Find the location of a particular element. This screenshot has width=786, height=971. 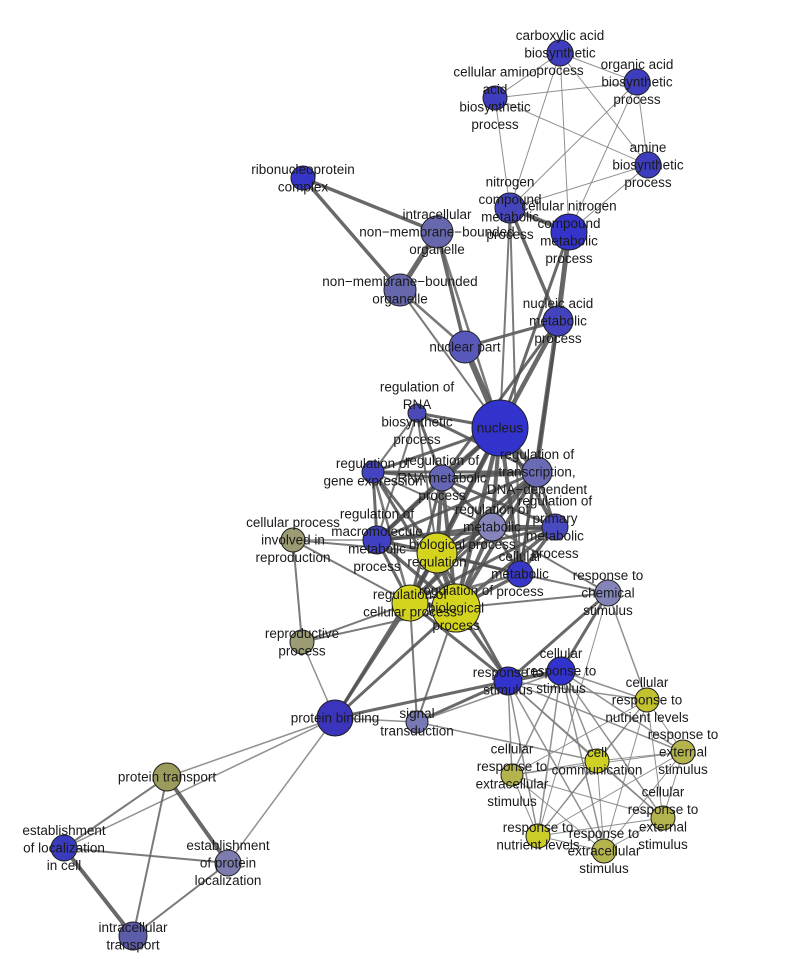

node-npart is located at coordinates (465, 347).